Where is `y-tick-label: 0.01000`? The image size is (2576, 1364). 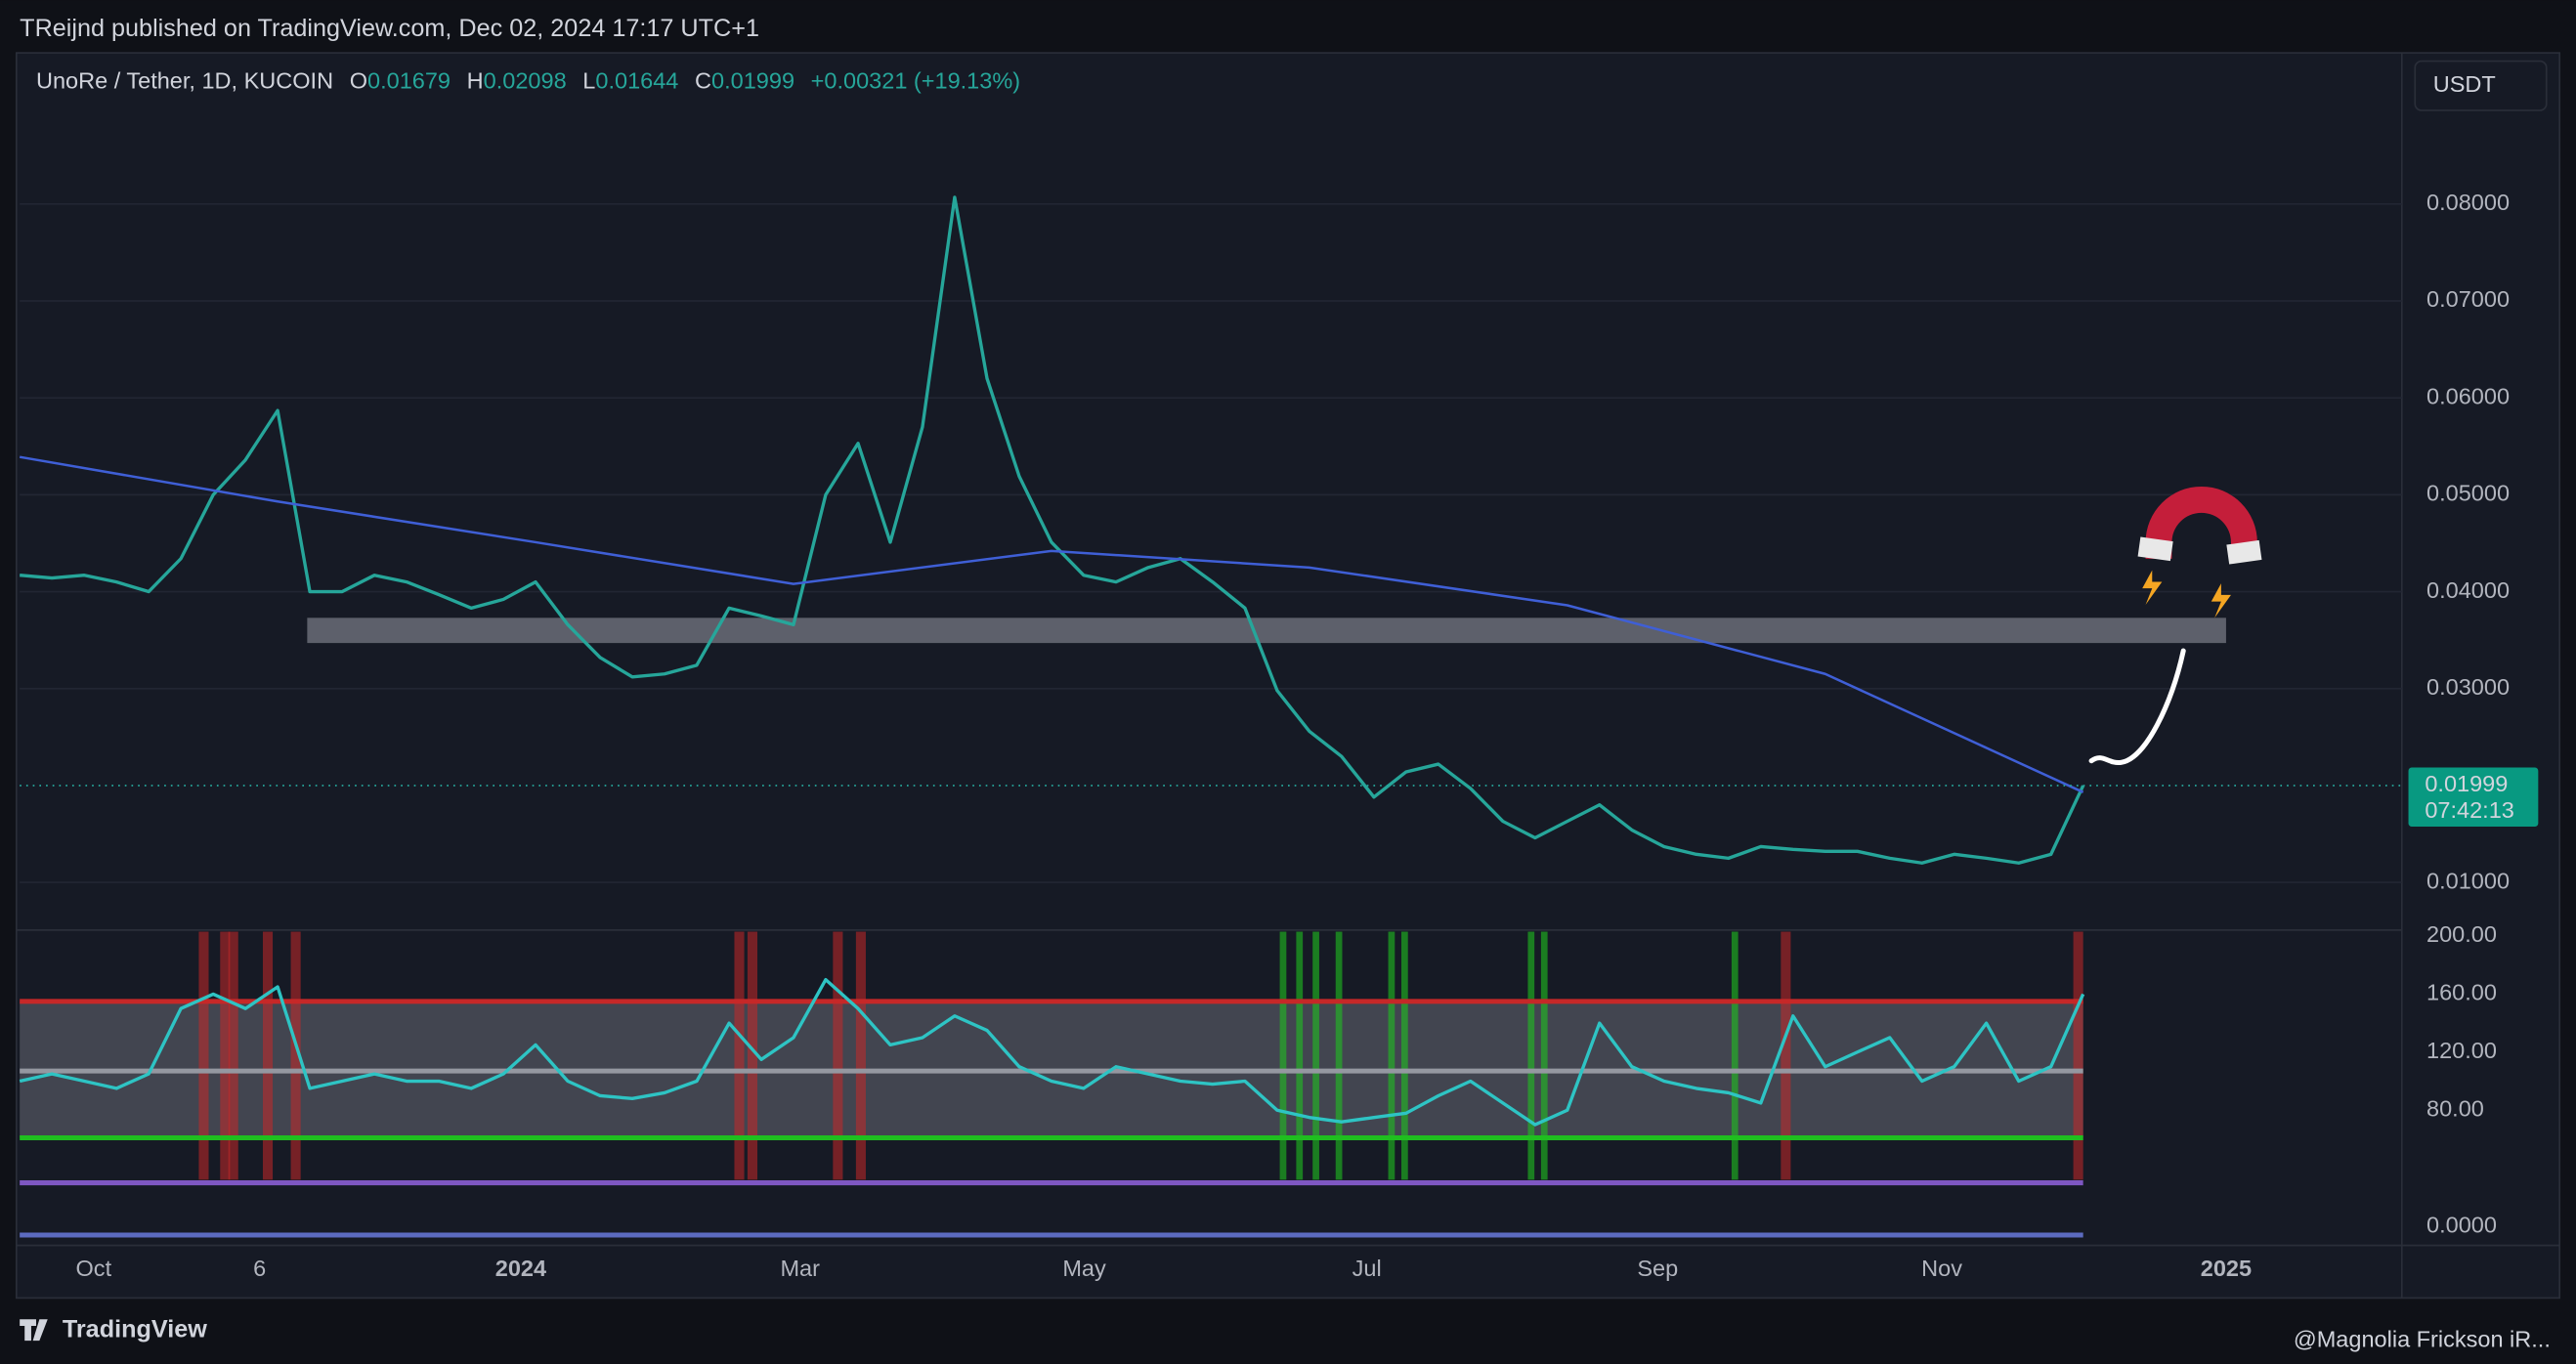 y-tick-label: 0.01000 is located at coordinates (2468, 880).